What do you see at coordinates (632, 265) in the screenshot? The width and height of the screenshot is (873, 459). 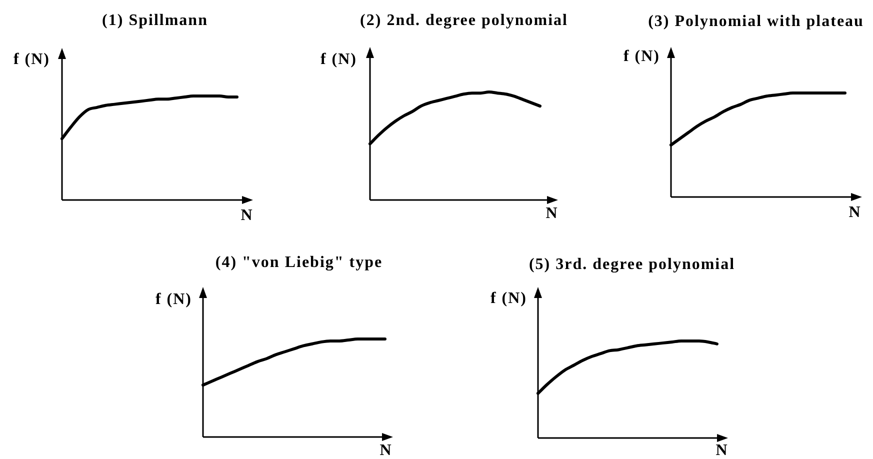 I see `chart-title: (5) 3rd. degree polynomial` at bounding box center [632, 265].